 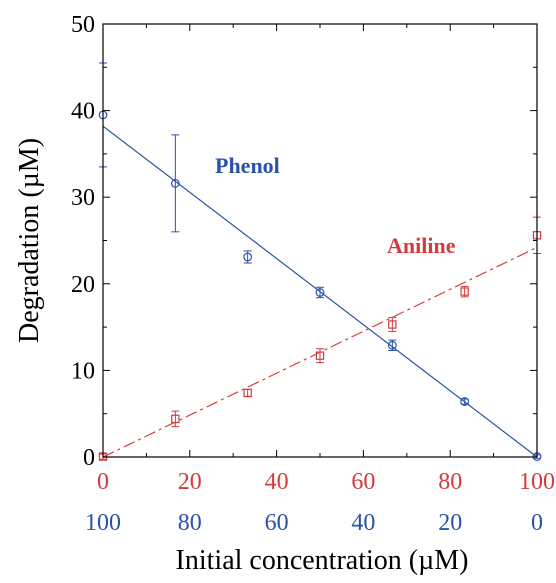 I want to click on x-tick-label-aniline: 60, so click(x=363, y=482).